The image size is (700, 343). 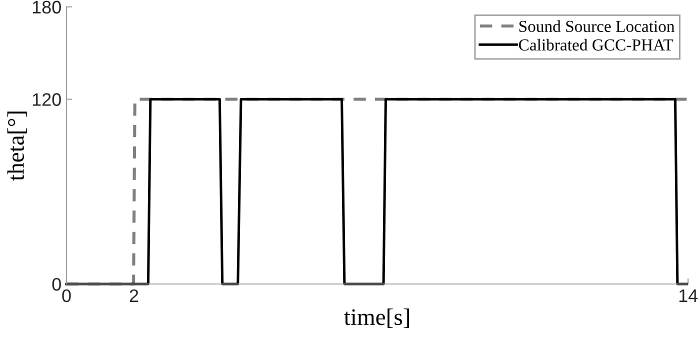 What do you see at coordinates (376, 318) in the screenshot?
I see `x-axis-title: time[s]` at bounding box center [376, 318].